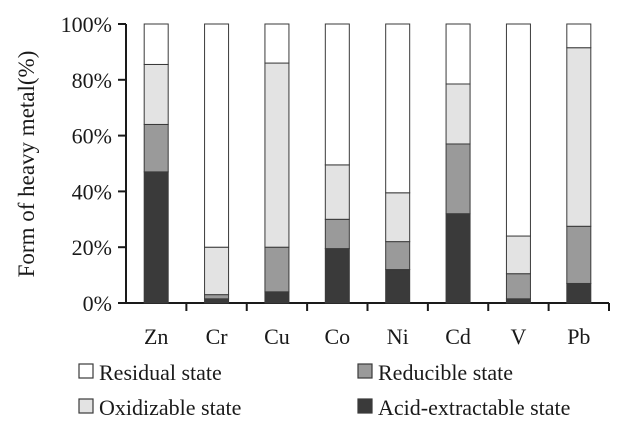 This screenshot has height=427, width=624. Describe the element at coordinates (398, 217) in the screenshot. I see `bar-ni-oxidizable-state` at that location.